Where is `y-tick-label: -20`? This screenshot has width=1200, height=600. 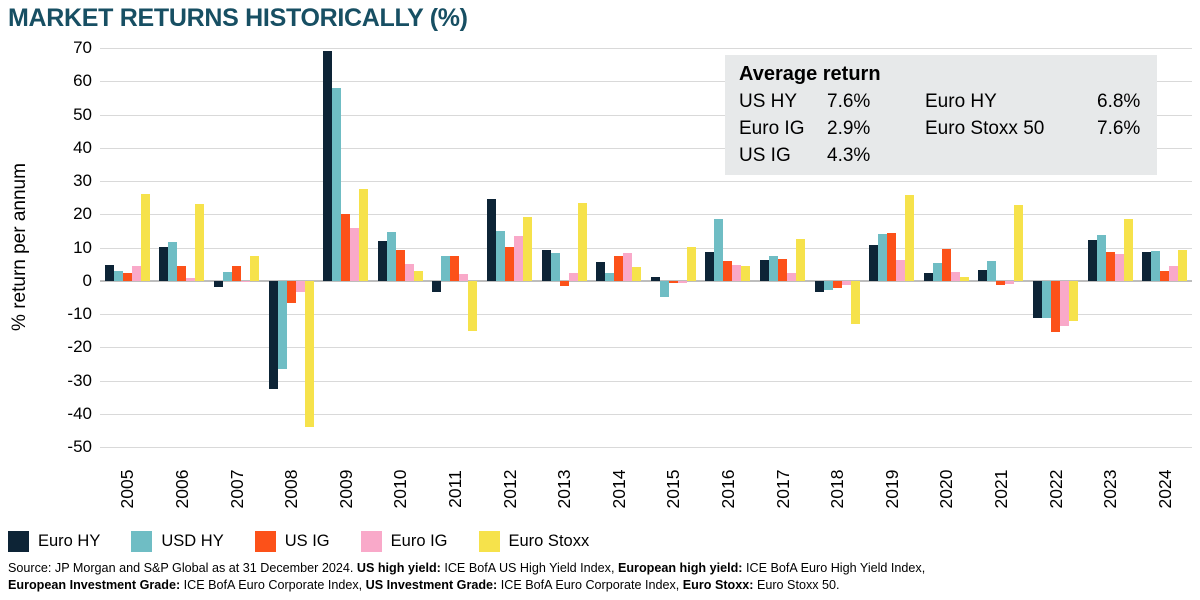
y-tick-label: -20 is located at coordinates (79, 347).